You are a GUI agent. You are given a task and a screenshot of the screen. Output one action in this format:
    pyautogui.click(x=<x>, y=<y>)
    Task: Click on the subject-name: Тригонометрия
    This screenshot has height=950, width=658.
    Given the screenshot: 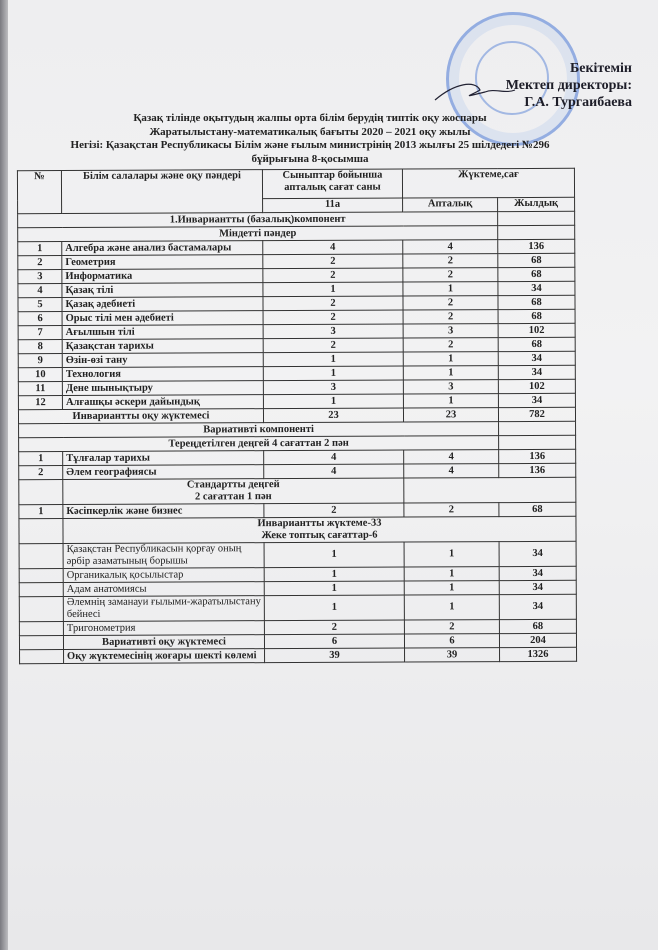 What is the action you would take?
    pyautogui.click(x=164, y=628)
    